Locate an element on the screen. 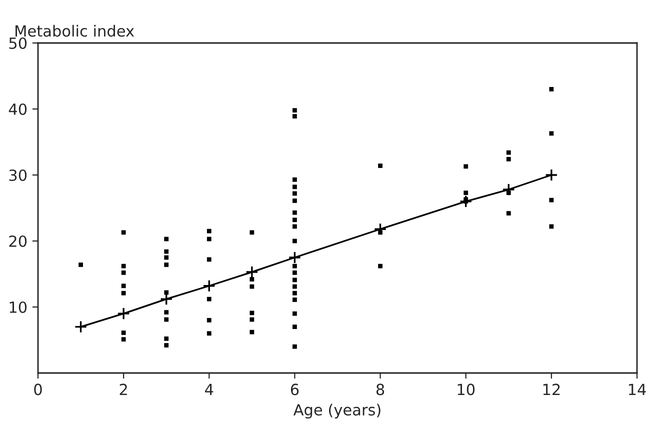 The width and height of the screenshot is (658, 425). x-tick-label: 6 is located at coordinates (294, 390).